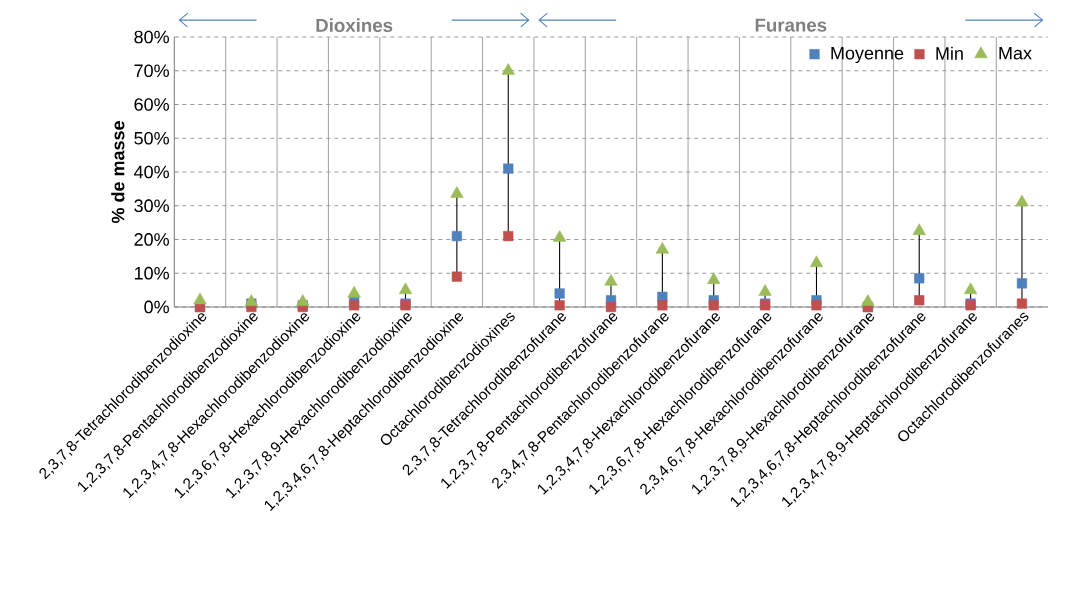 The image size is (1073, 595). Describe the element at coordinates (791, 25) in the screenshot. I see `text: Furanes` at that location.